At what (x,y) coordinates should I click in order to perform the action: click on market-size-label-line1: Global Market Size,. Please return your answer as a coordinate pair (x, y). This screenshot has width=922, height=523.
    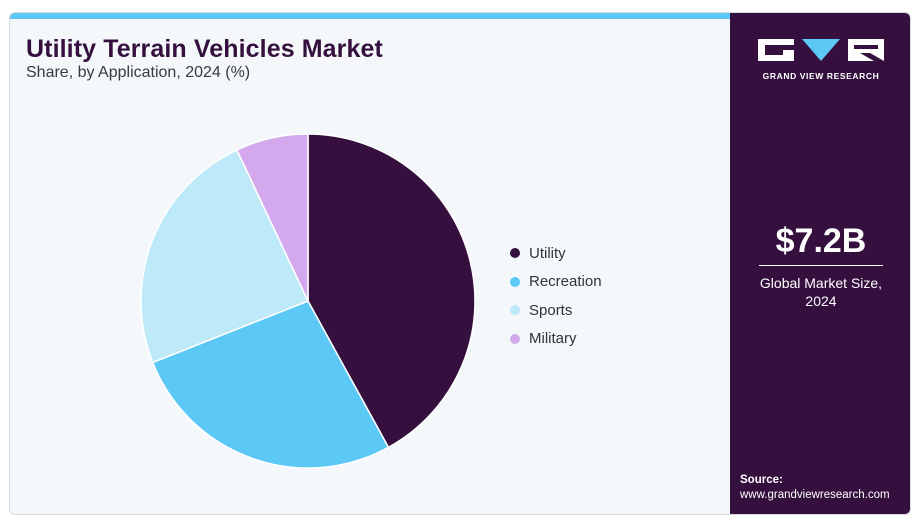
    Looking at the image, I should click on (821, 283).